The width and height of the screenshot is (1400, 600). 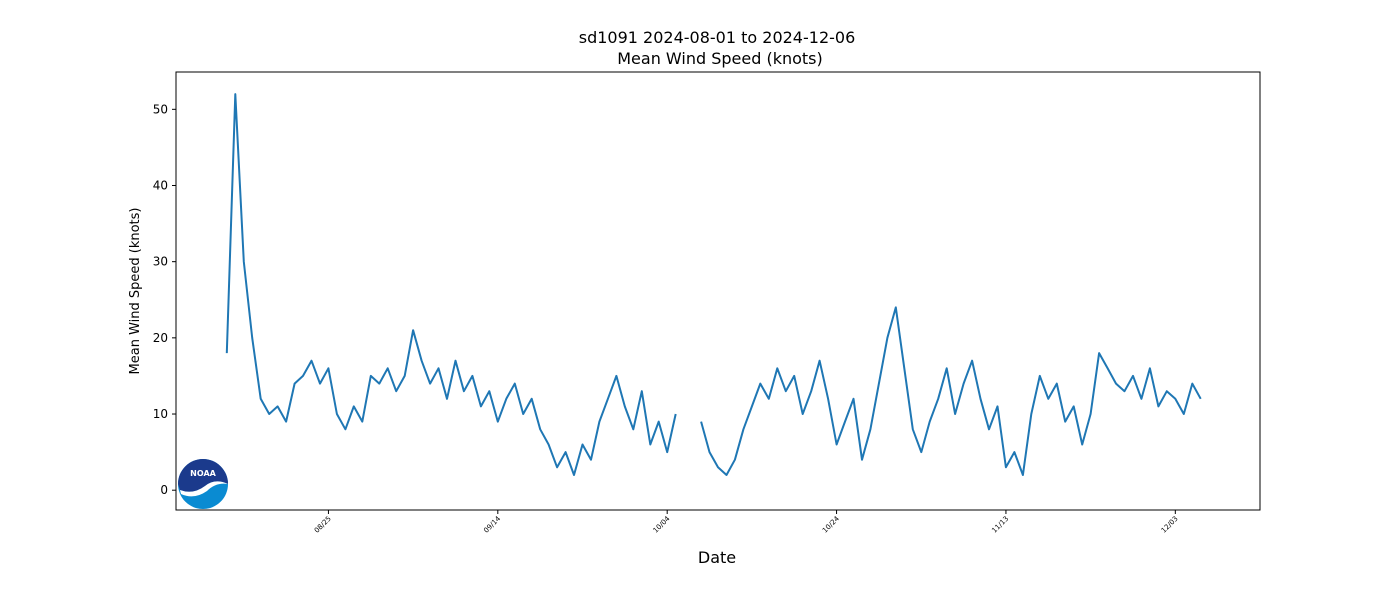 What do you see at coordinates (160, 185) in the screenshot?
I see `y-tick-label: 40` at bounding box center [160, 185].